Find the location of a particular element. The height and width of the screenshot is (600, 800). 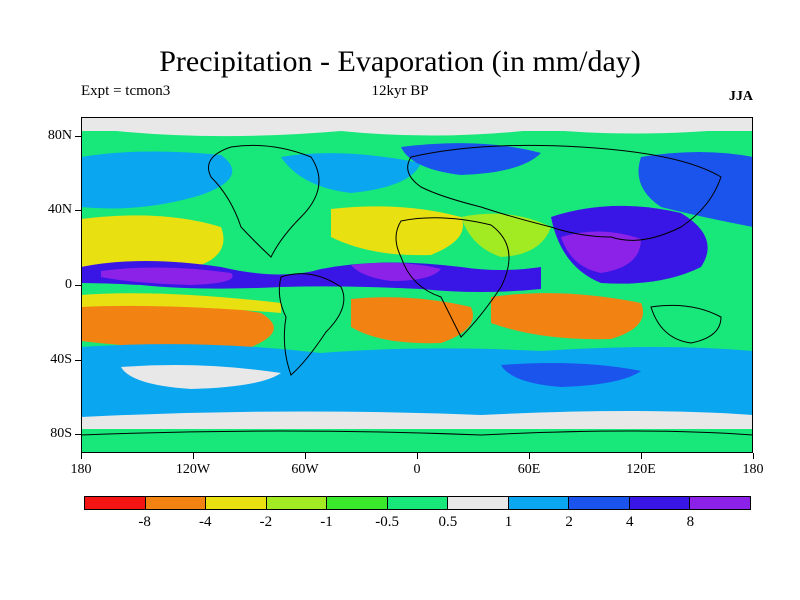

south-america-outline is located at coordinates (311, 324).